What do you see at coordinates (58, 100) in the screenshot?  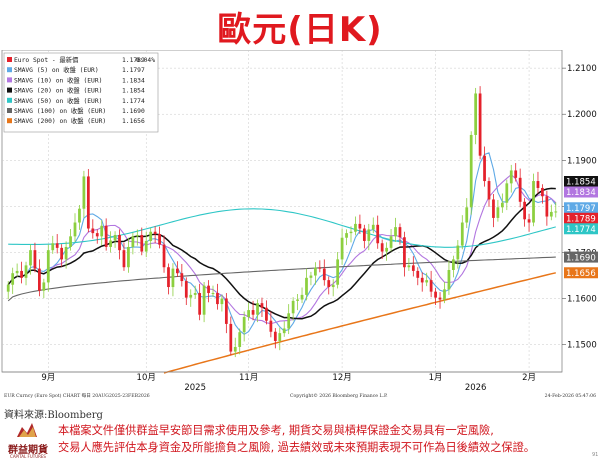 I see `legend-label: SMAVG (50) on 收盤 (EUR)` at bounding box center [58, 100].